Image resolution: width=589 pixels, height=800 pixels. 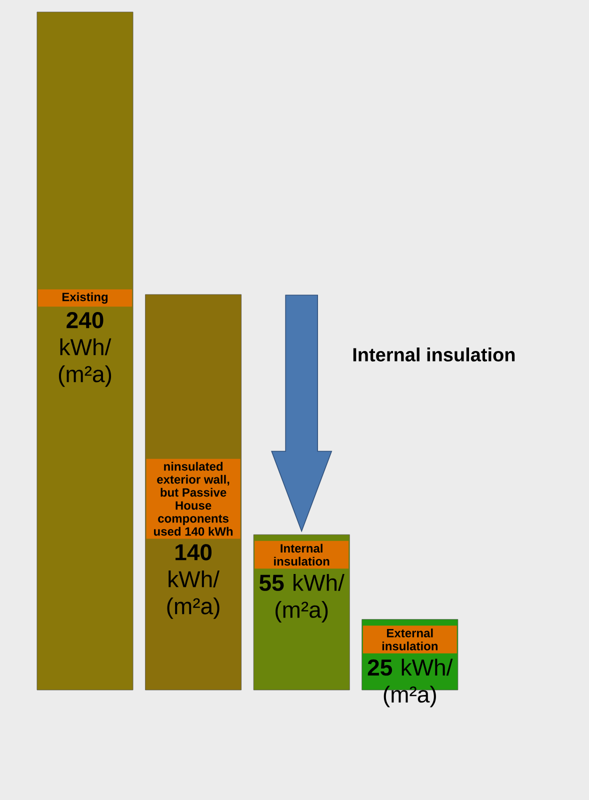 What do you see at coordinates (85, 298) in the screenshot?
I see `x-tick-label: Existing` at bounding box center [85, 298].